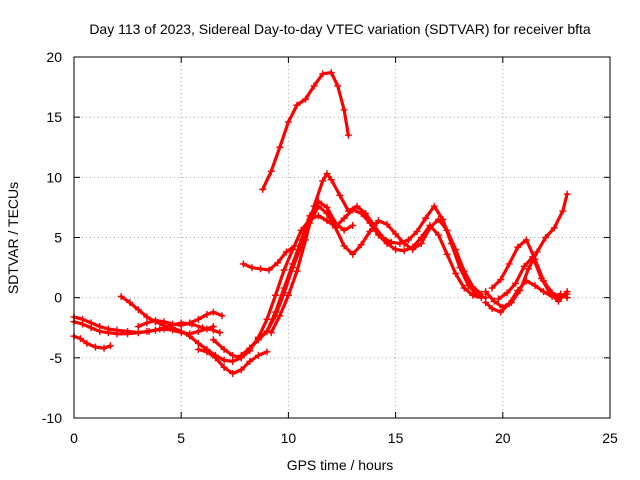 Image resolution: width=640 pixels, height=480 pixels. I want to click on x-tick-label: 5, so click(181, 438).